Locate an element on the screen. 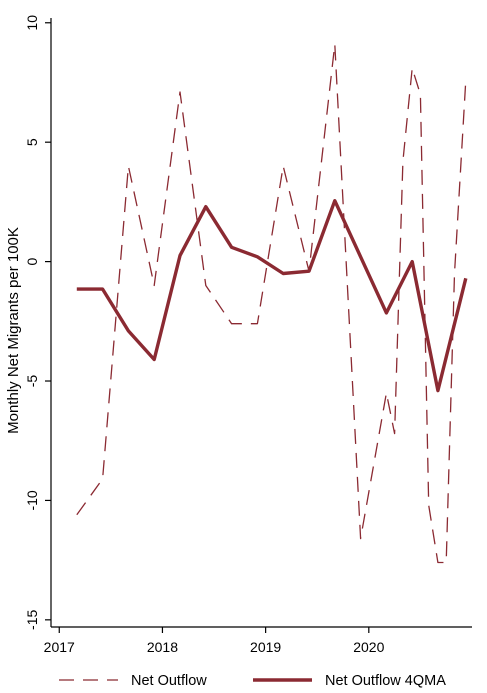  y-tick-label: 0 is located at coordinates (32, 261).